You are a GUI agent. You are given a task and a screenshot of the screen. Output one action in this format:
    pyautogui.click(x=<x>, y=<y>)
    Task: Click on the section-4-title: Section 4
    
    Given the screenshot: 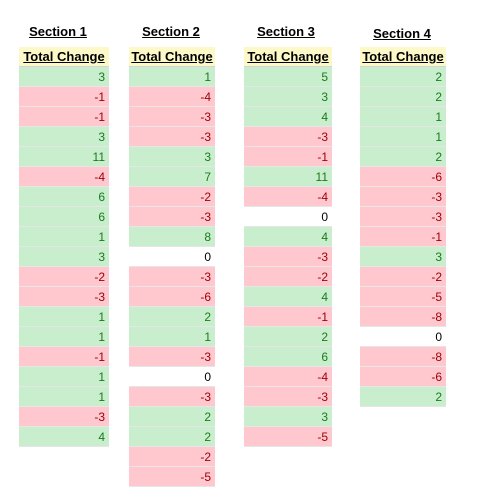 What is the action you would take?
    pyautogui.click(x=402, y=33)
    